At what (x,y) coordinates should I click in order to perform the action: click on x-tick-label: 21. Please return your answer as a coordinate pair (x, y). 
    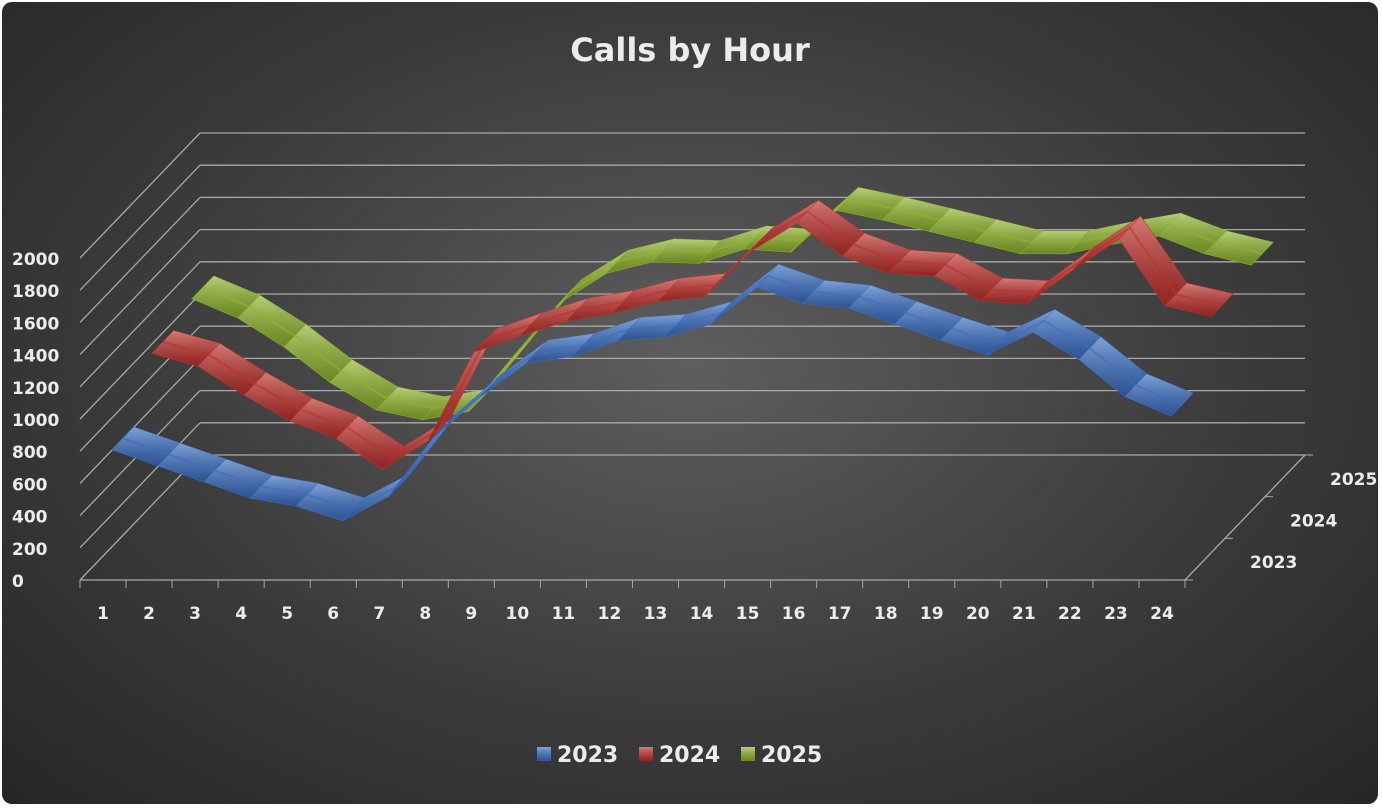
    Looking at the image, I should click on (1024, 614).